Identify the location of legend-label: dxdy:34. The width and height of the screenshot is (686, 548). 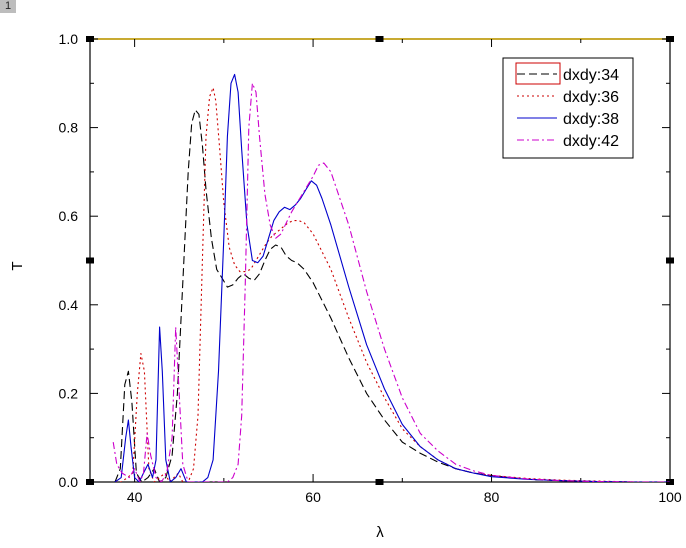
(591, 75).